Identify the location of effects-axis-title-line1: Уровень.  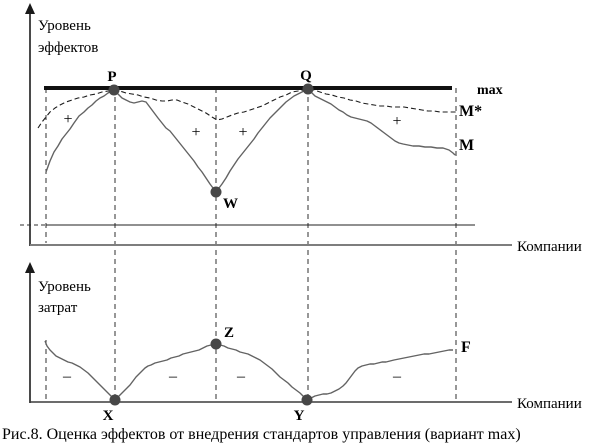
(64, 26).